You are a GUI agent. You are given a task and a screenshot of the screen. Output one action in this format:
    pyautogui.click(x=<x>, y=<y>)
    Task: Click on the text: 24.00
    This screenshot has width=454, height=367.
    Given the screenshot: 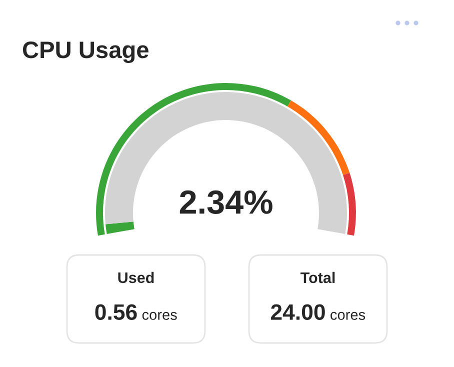 What is the action you would take?
    pyautogui.click(x=297, y=312)
    